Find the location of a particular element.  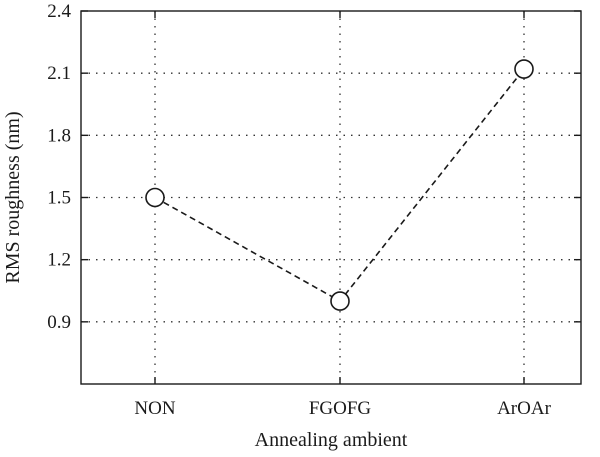

y-tick-labels: 0.9 1.2 1.5 1.8 2.1 2.4 is located at coordinates (59, 167).